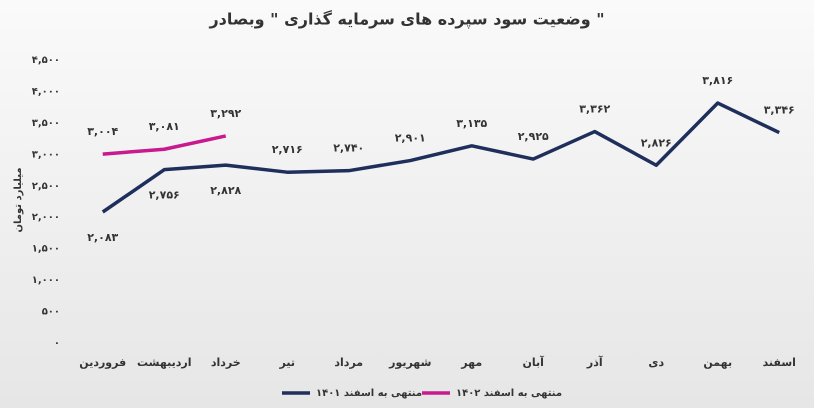 Image resolution: width=814 pixels, height=408 pixels. I want to click on y-tick-label: ۴,۰۰۰, so click(46, 91).